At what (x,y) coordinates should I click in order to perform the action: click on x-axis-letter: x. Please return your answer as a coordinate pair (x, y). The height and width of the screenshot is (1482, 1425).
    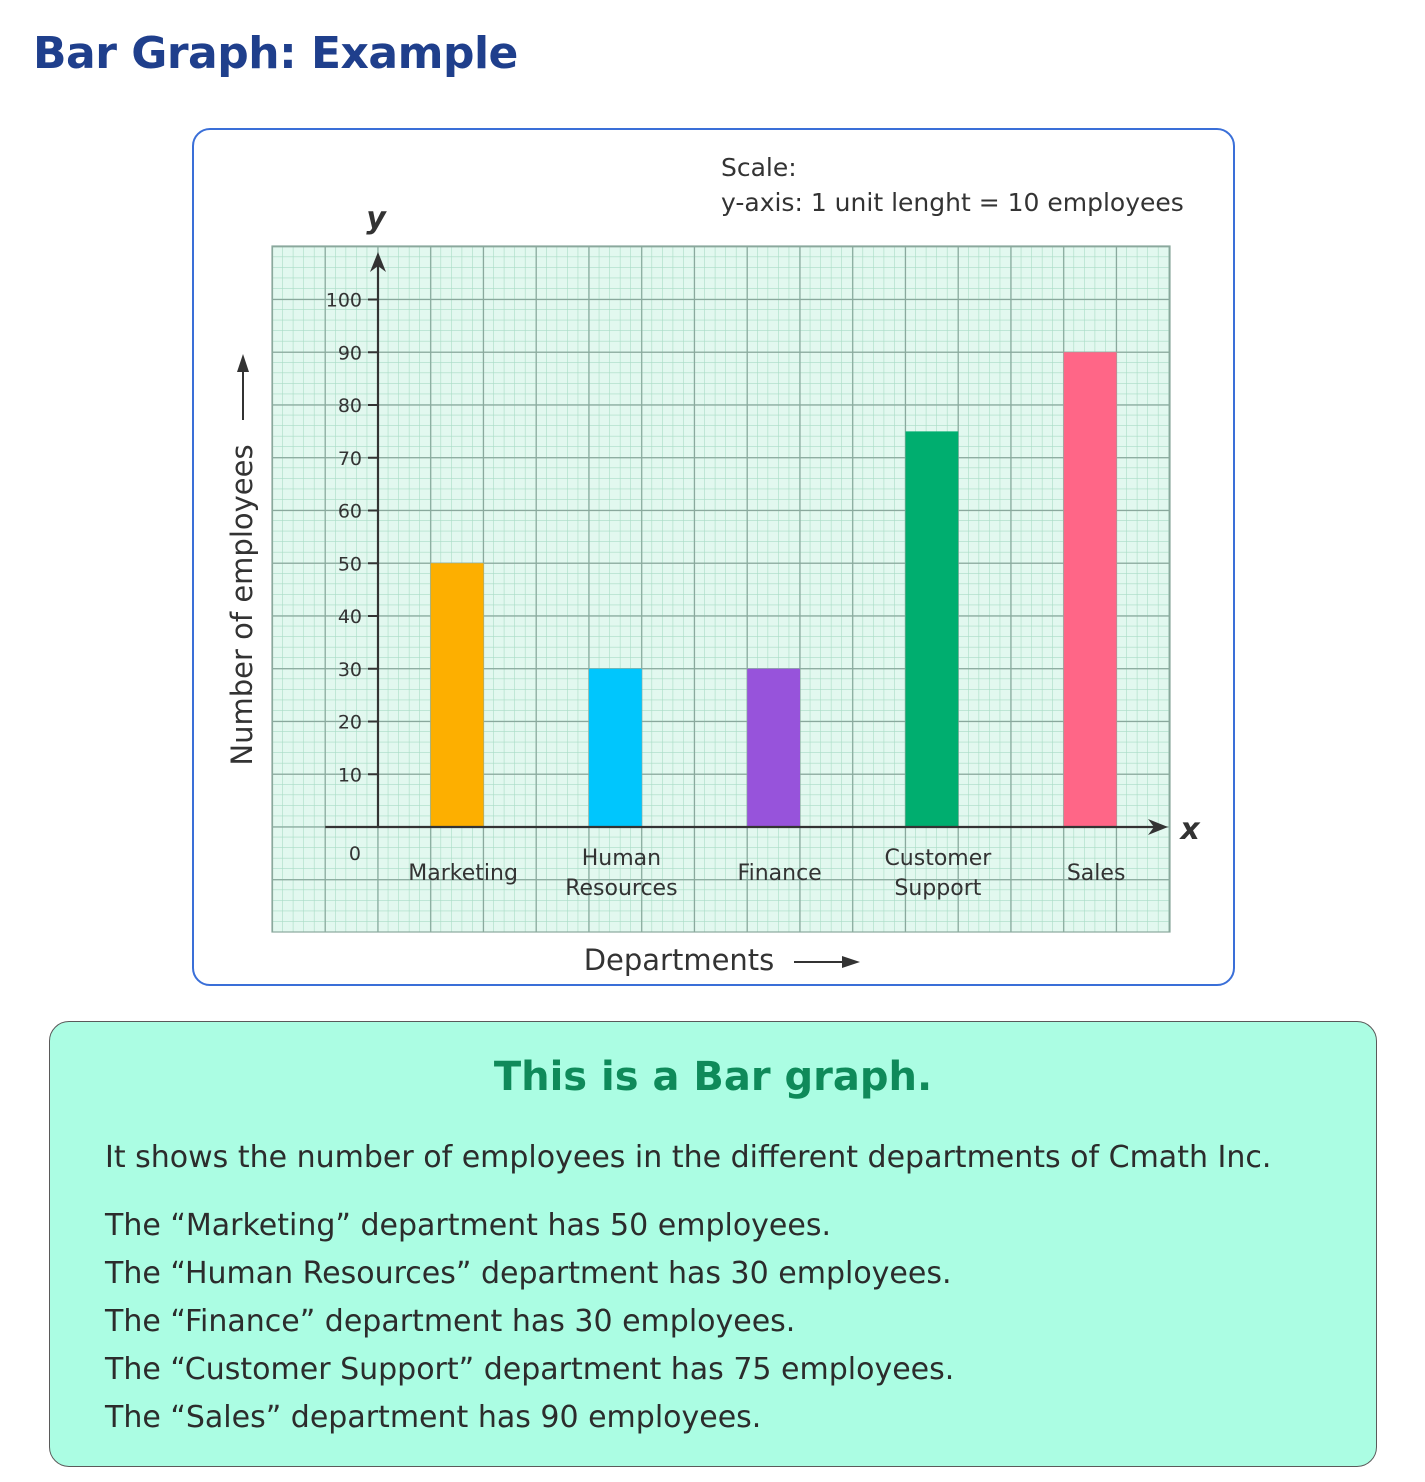
    Looking at the image, I should click on (1189, 829).